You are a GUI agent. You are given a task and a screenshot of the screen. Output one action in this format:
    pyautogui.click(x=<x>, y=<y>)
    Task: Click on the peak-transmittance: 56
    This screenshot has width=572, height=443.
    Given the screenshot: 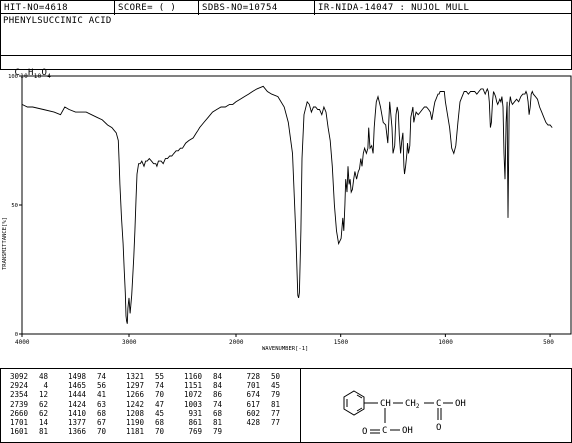 What is the action you would take?
    pyautogui.click(x=101, y=386)
    